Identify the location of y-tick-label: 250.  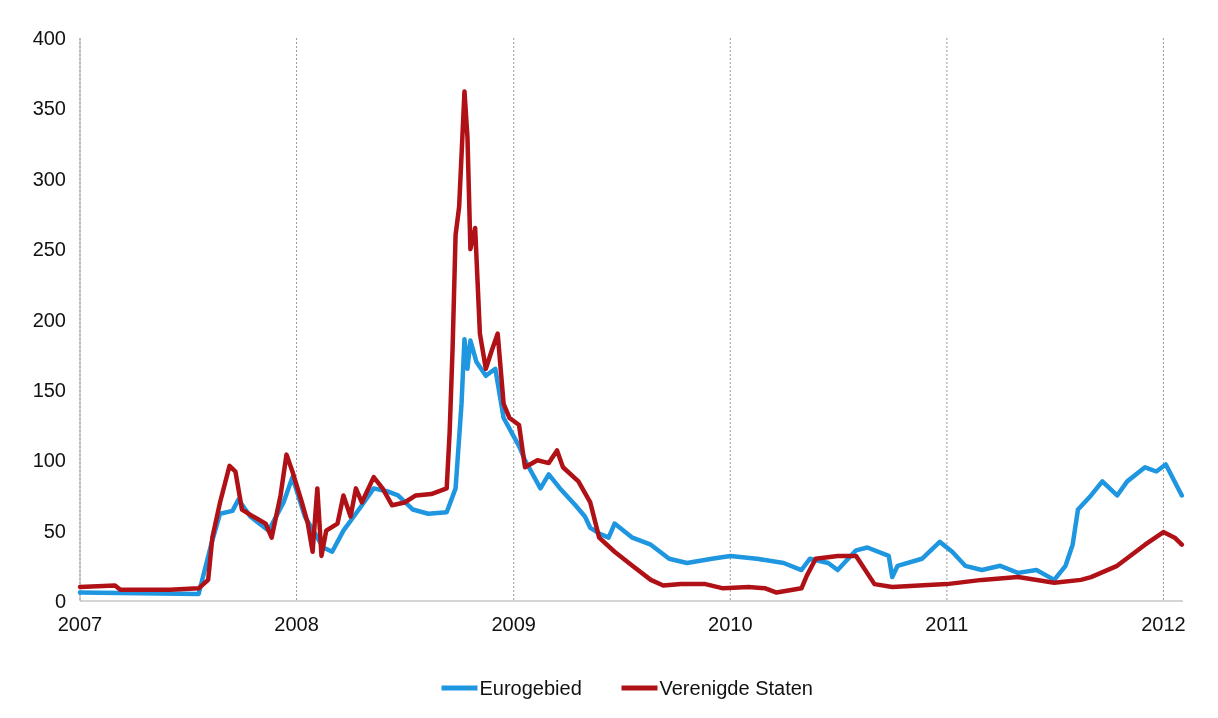
(49, 249).